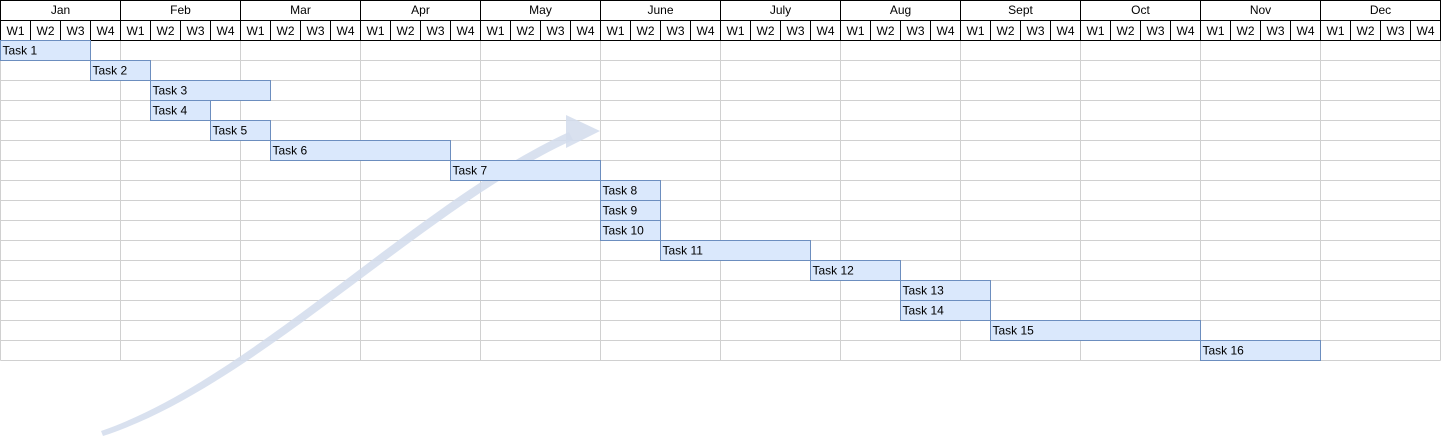 This screenshot has width=1441, height=437. What do you see at coordinates (620, 191) in the screenshot?
I see `task-label: Task 8` at bounding box center [620, 191].